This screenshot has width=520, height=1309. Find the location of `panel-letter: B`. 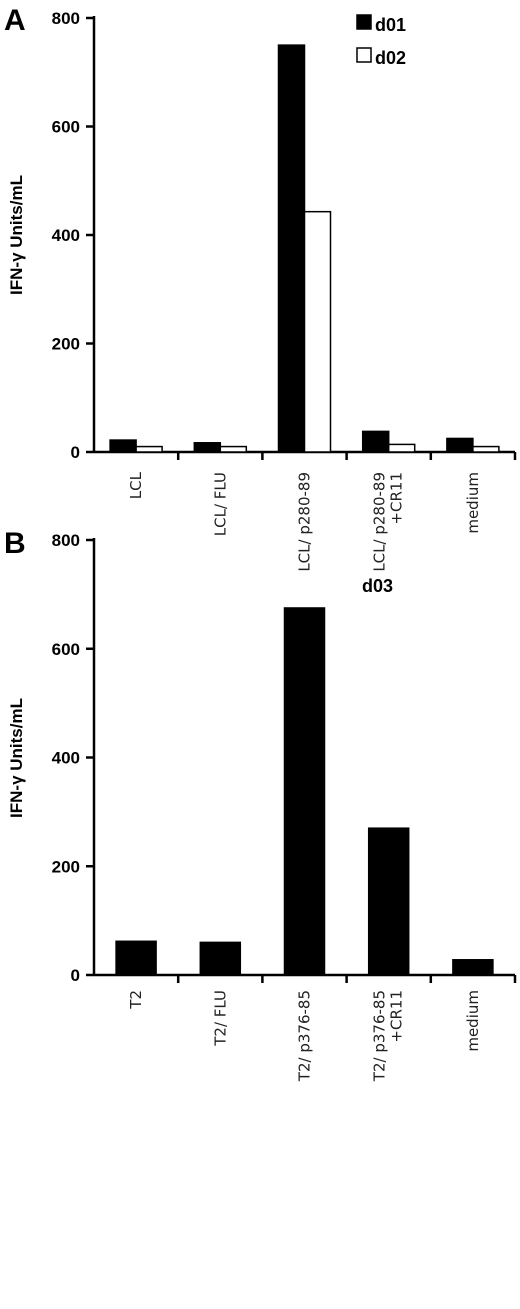

panel-letter: B is located at coordinates (15, 543).